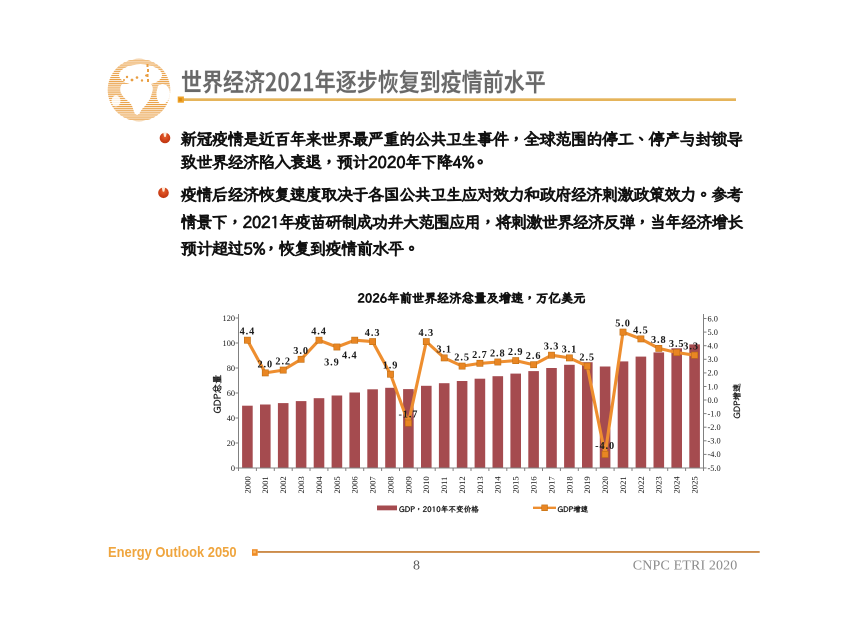 The width and height of the screenshot is (850, 621). What do you see at coordinates (516, 352) in the screenshot?
I see `svg-text: 2.9` at bounding box center [516, 352].